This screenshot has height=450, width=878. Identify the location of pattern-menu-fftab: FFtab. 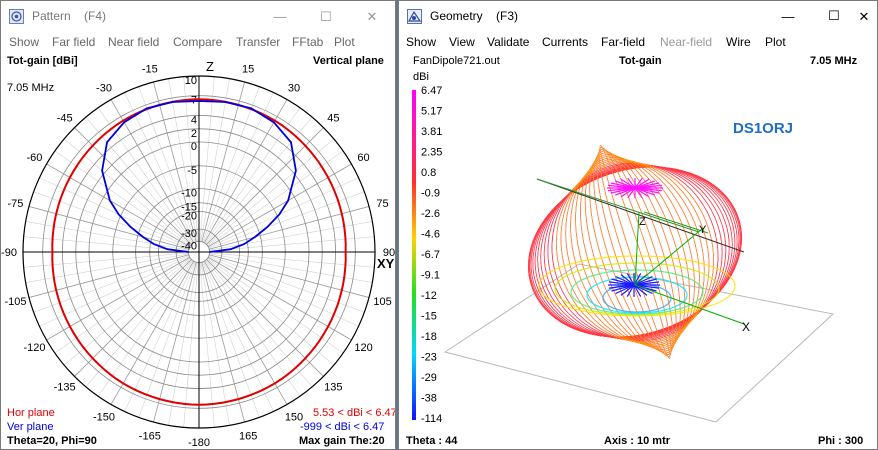
(308, 42).